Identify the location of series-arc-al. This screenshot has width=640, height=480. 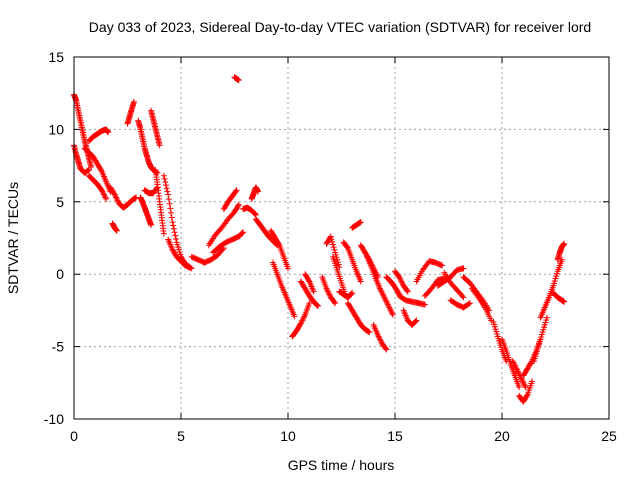
(380, 337).